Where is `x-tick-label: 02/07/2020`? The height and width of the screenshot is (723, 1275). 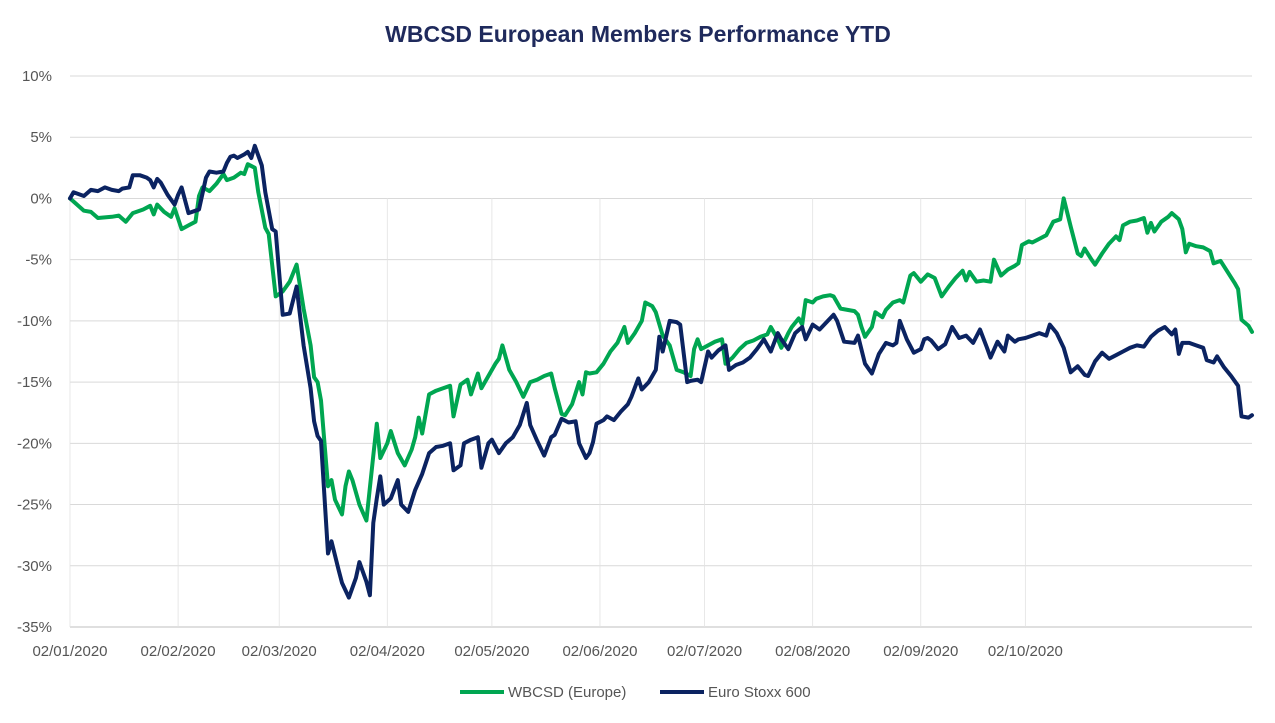 x-tick-label: 02/07/2020 is located at coordinates (704, 651).